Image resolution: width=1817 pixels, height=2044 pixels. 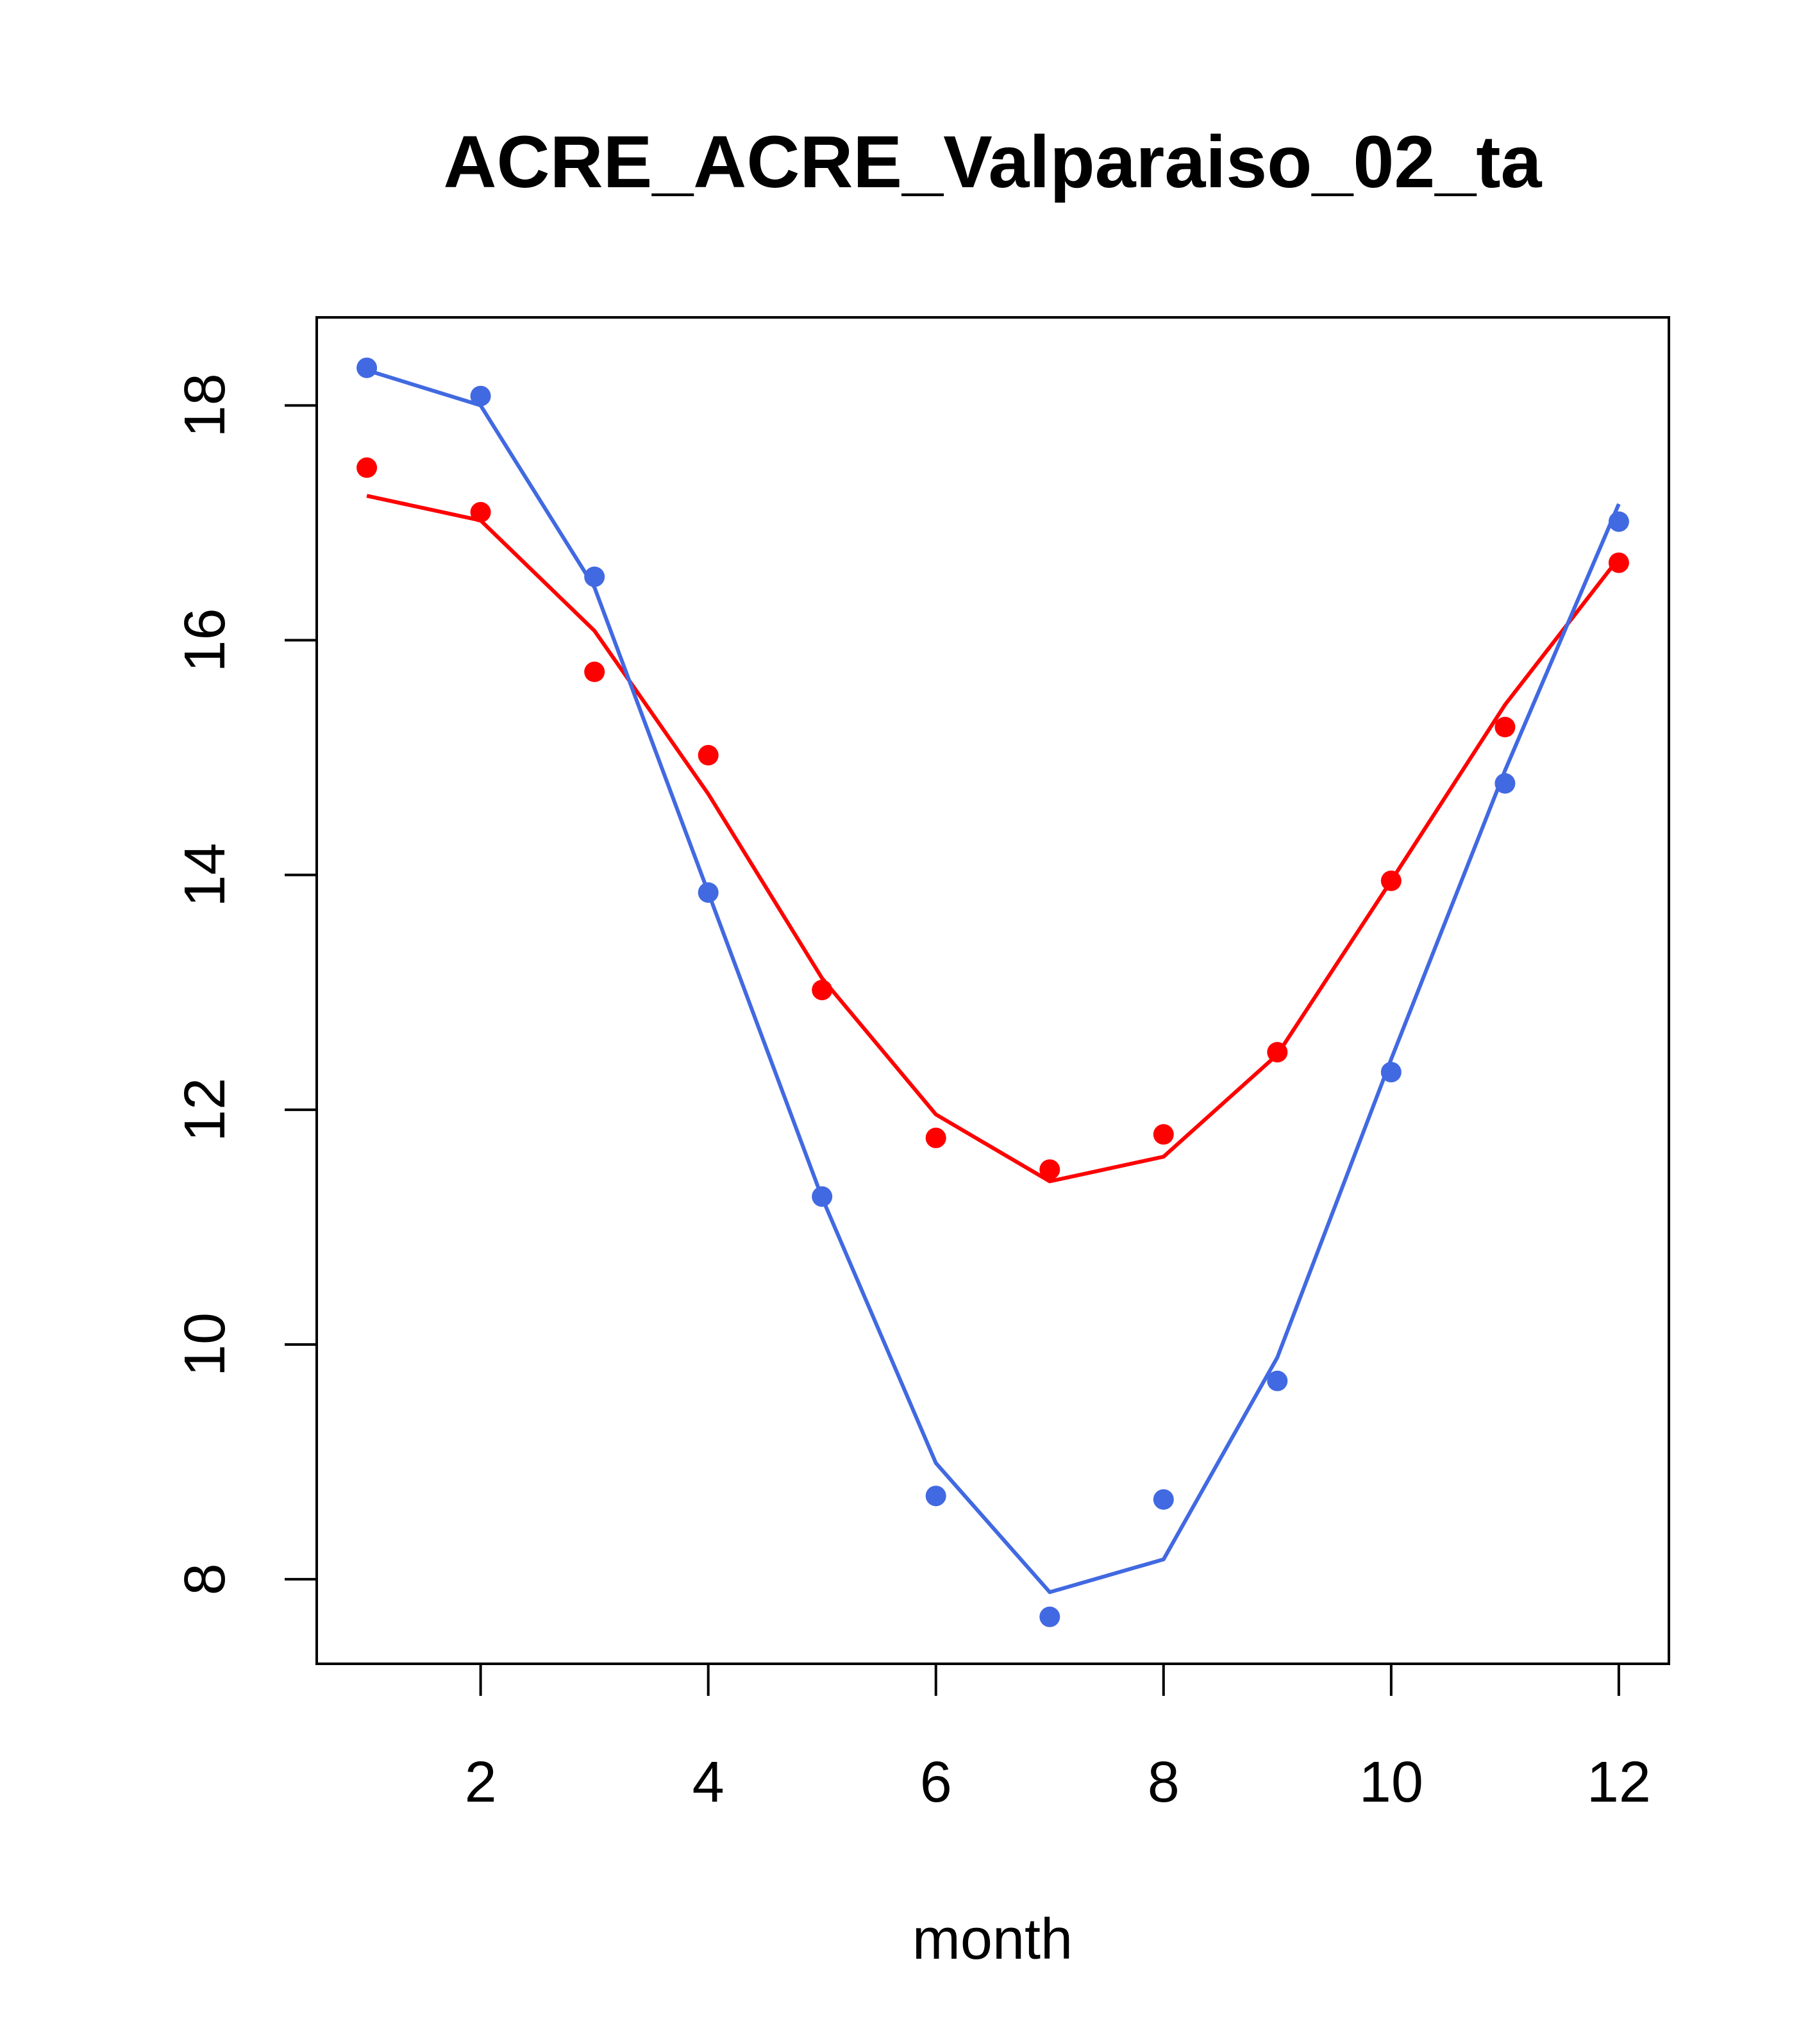 What do you see at coordinates (1619, 1782) in the screenshot?
I see `x-tick-label: 12` at bounding box center [1619, 1782].